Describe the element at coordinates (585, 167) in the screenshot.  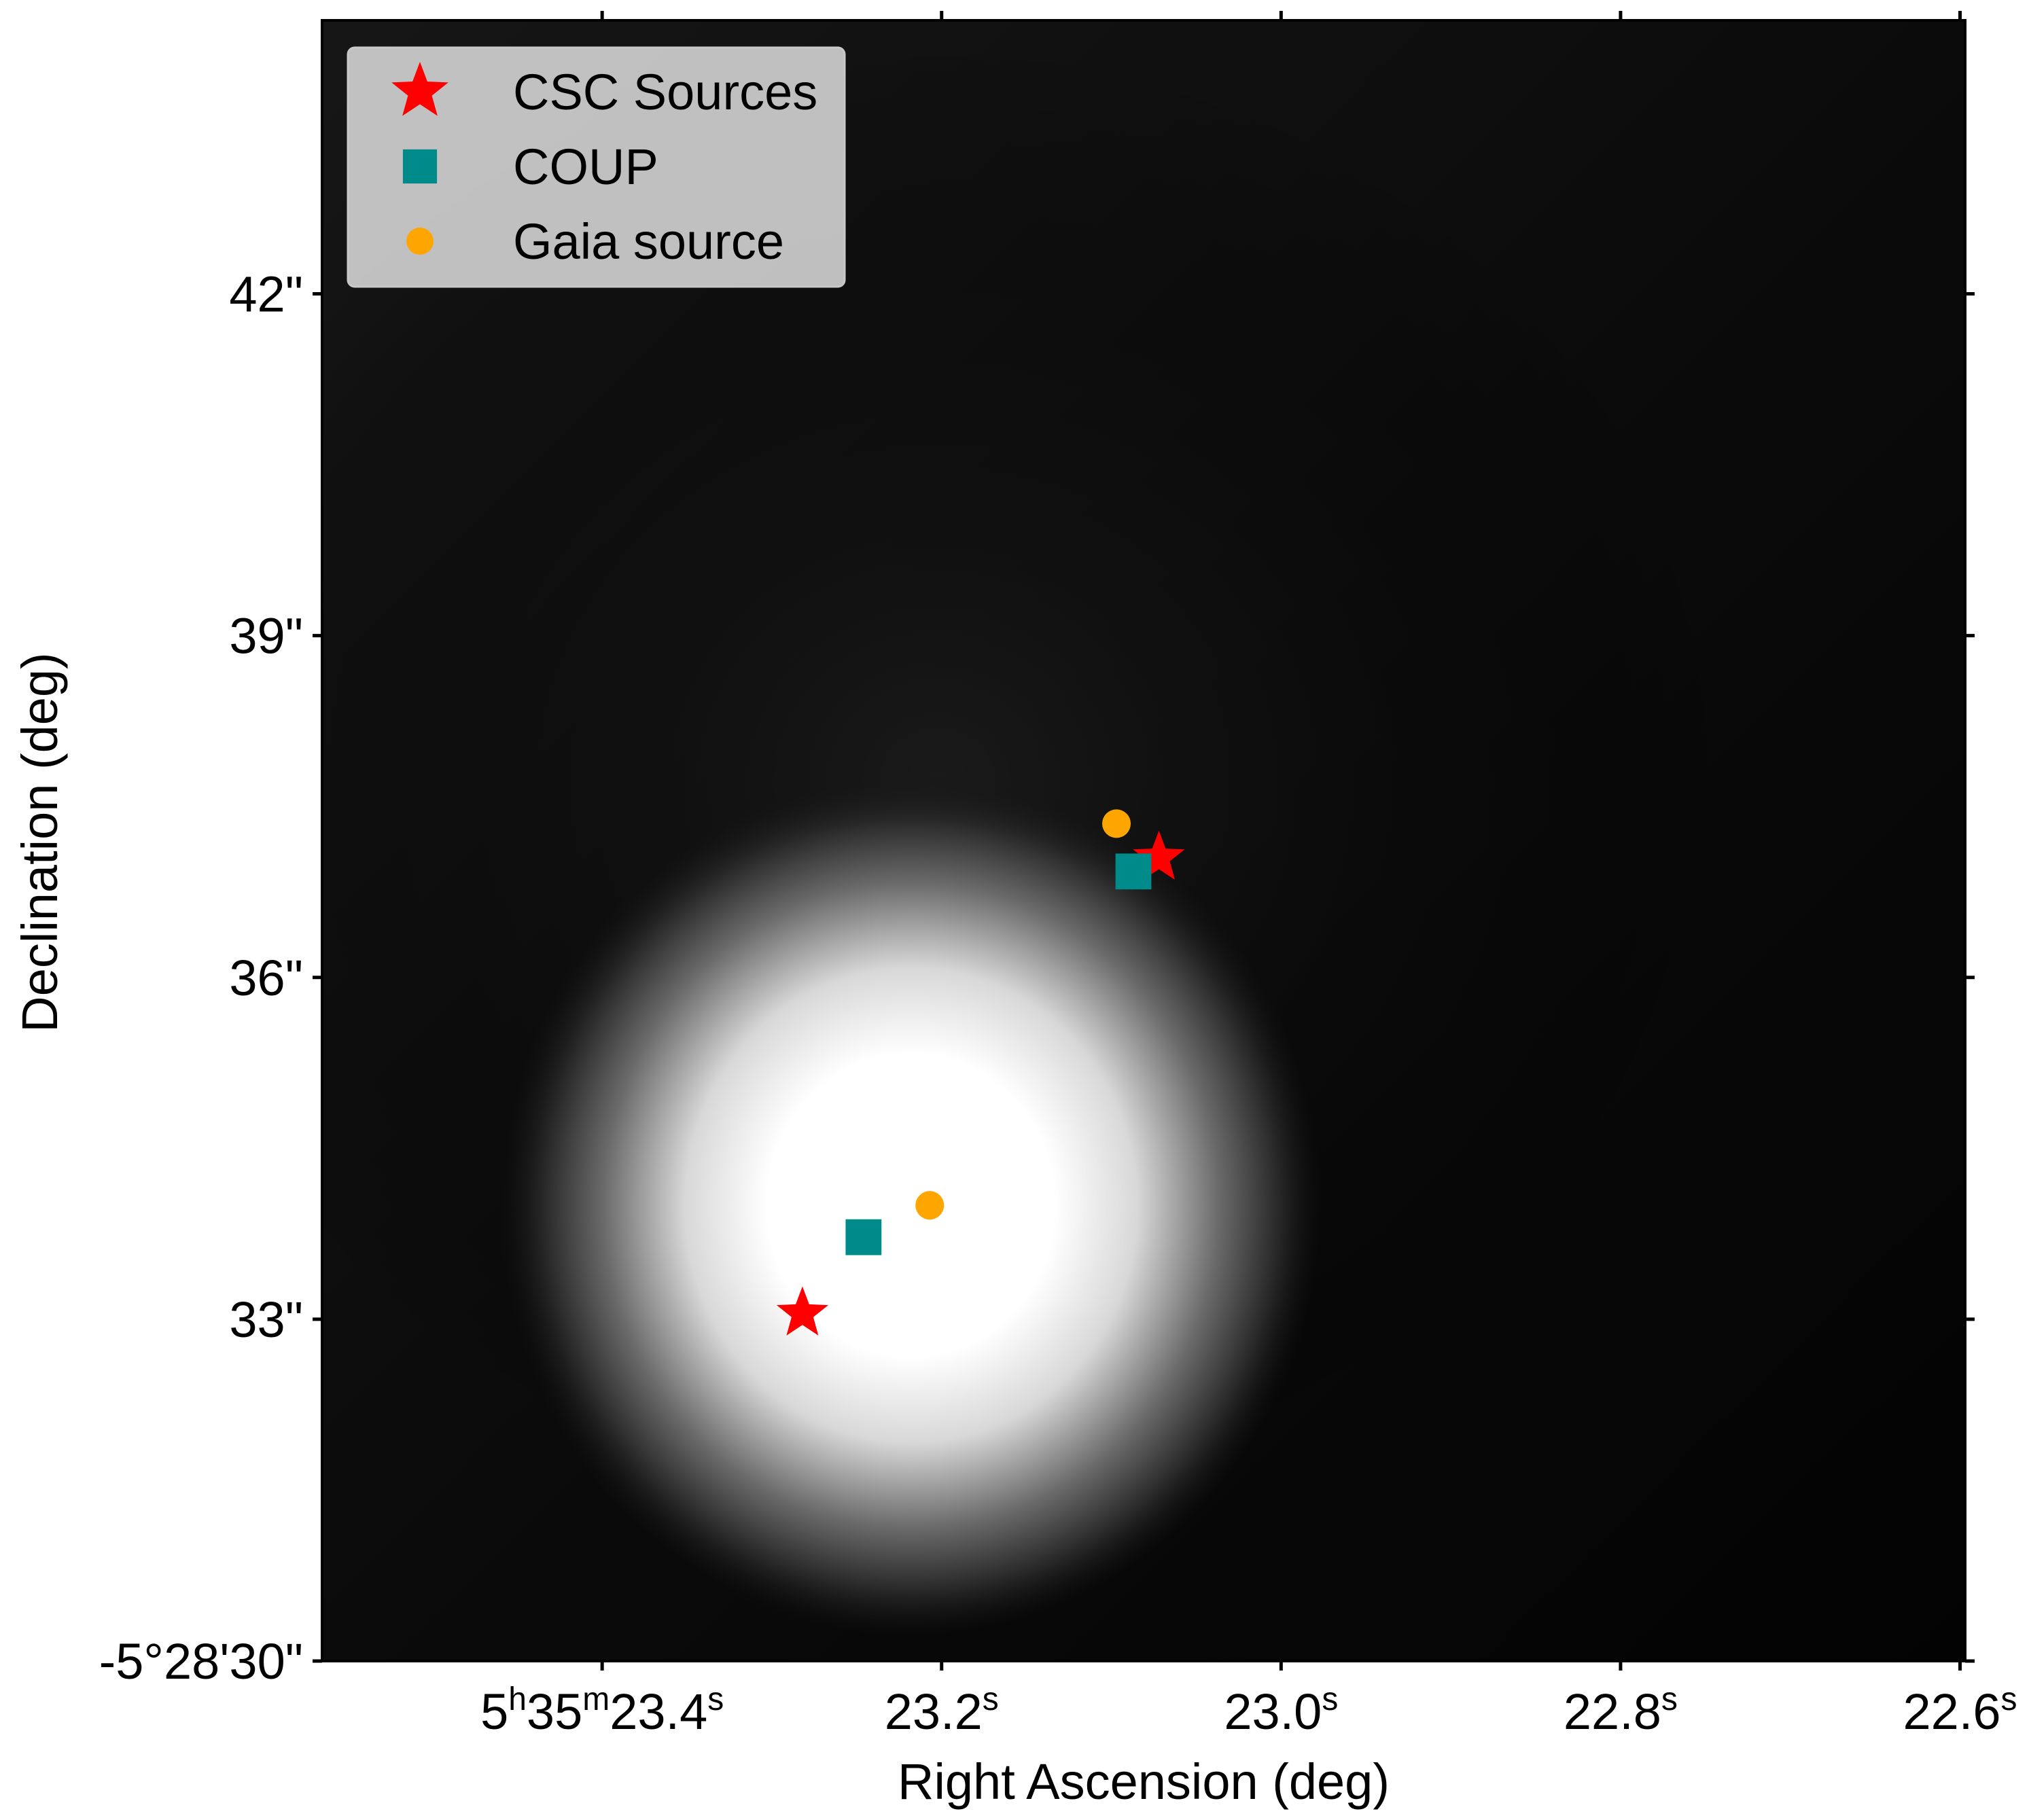
I see `legend-label: COUP` at that location.